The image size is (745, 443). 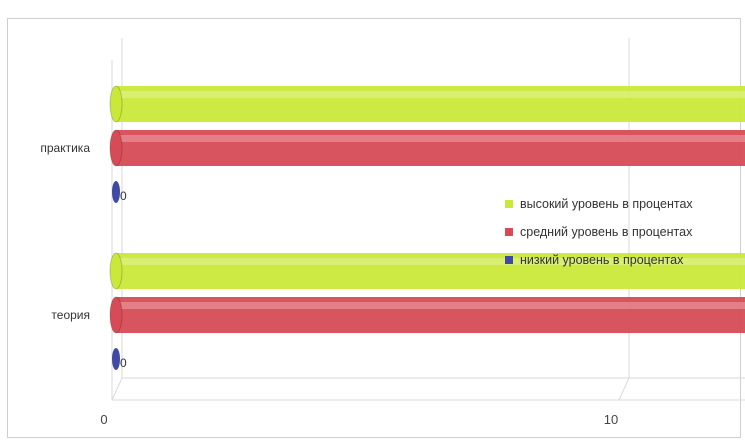 I want to click on bar-medium-theory, so click(x=427, y=315).